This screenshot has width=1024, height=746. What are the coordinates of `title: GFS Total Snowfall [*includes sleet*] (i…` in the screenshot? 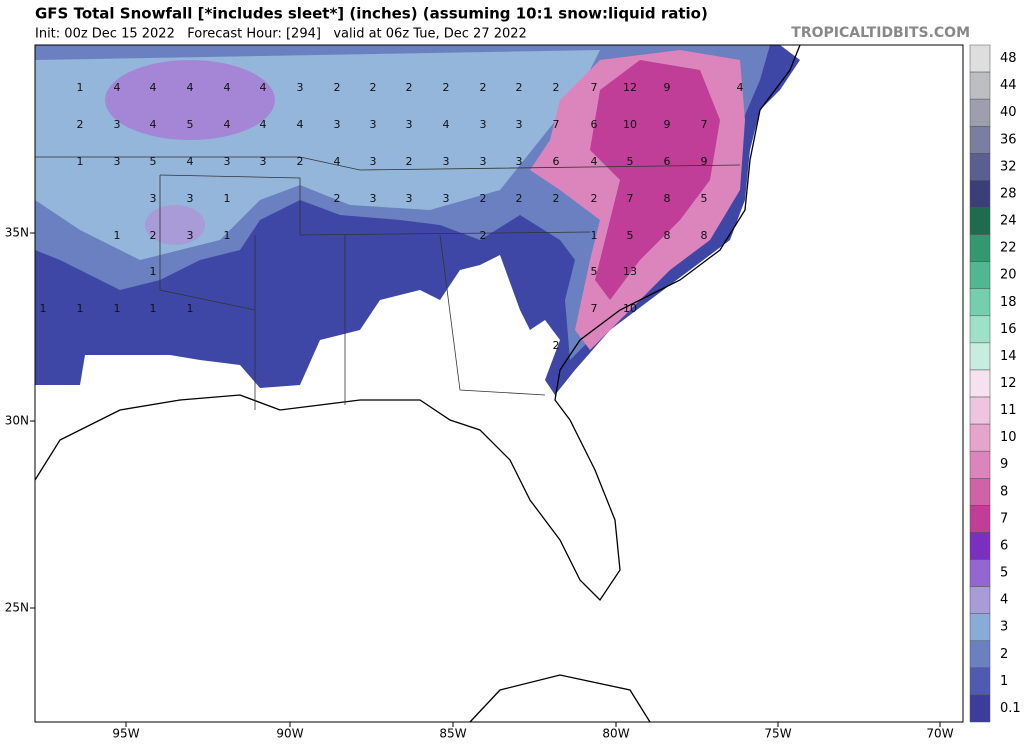 It's located at (371, 14).